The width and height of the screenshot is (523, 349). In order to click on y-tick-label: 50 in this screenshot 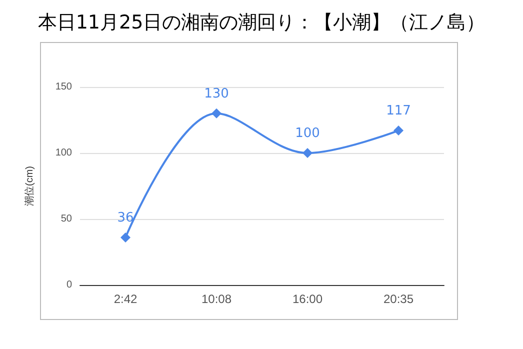, I will do `click(66, 219)`.